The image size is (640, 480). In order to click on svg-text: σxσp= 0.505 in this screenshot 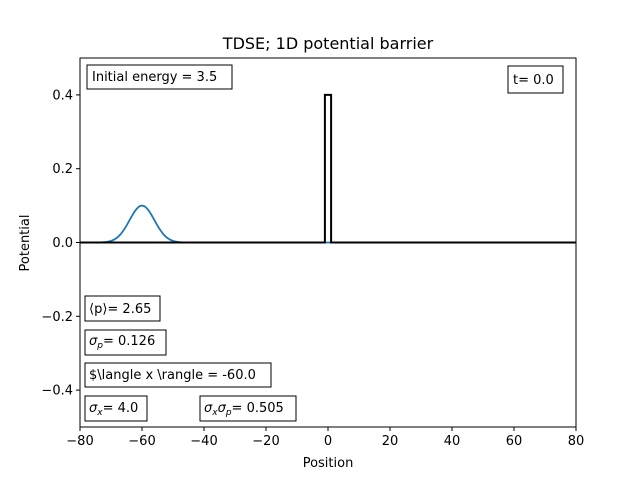, I will do `click(244, 409)`.